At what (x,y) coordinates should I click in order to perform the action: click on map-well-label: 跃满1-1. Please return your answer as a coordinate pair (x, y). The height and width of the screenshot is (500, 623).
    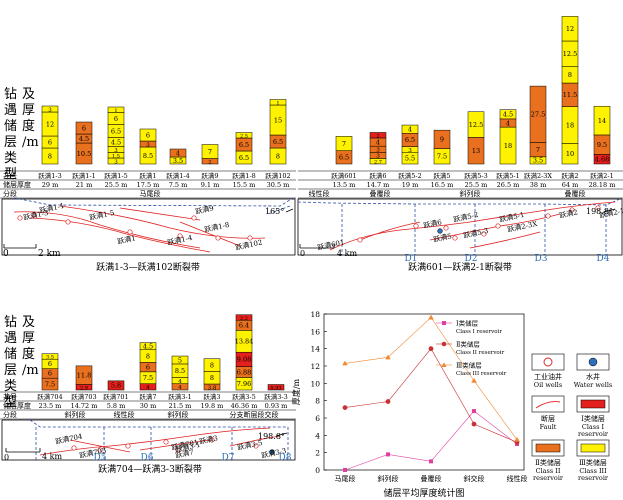
    Looking at the image, I should click on (52, 208).